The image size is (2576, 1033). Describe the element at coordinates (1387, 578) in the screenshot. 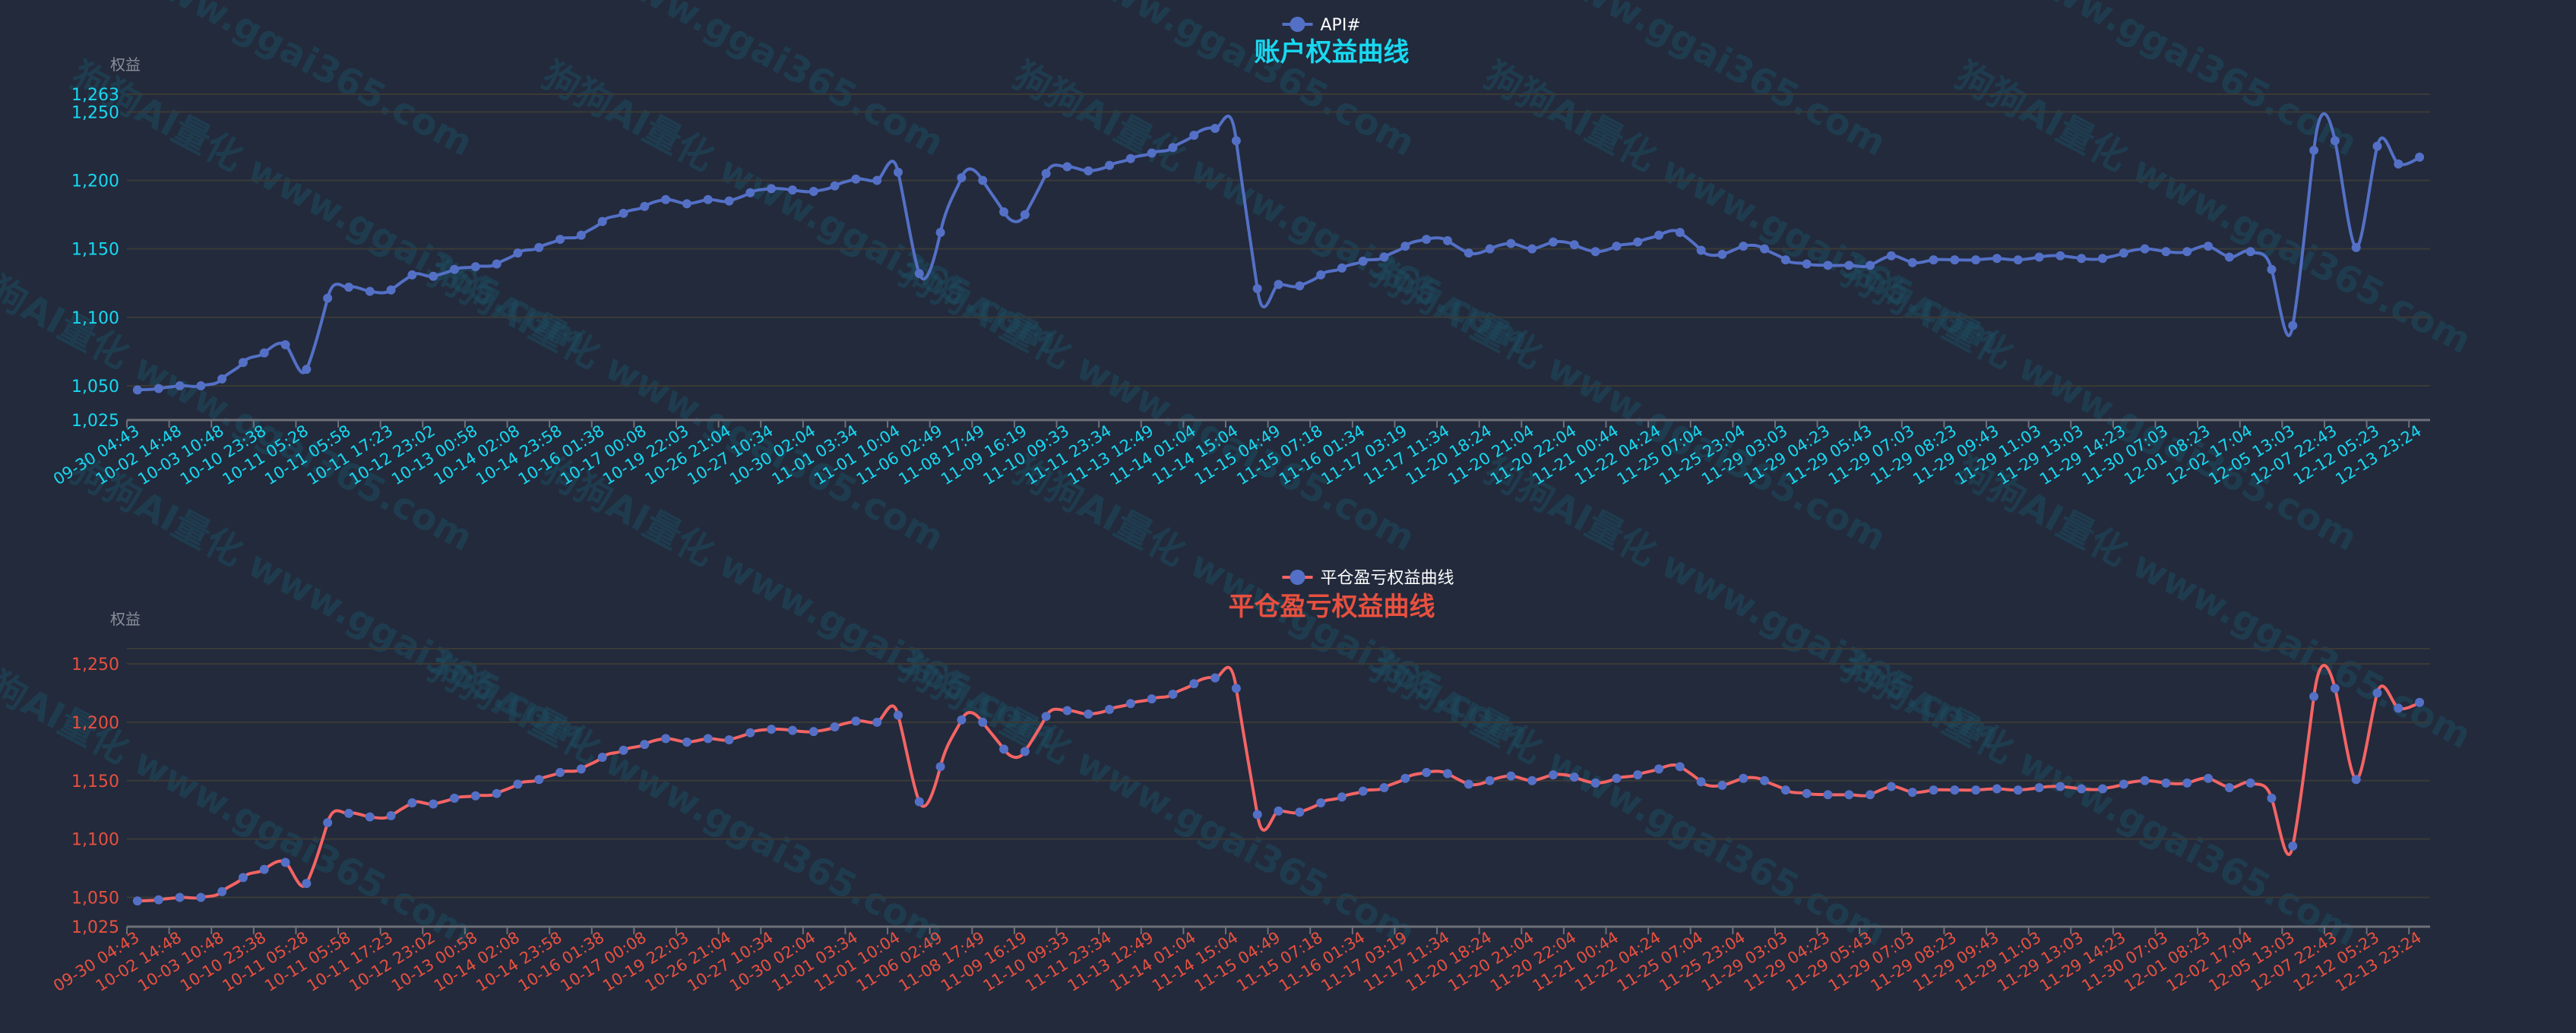

I see `legend-label: 平仓盈亏权益曲线` at that location.